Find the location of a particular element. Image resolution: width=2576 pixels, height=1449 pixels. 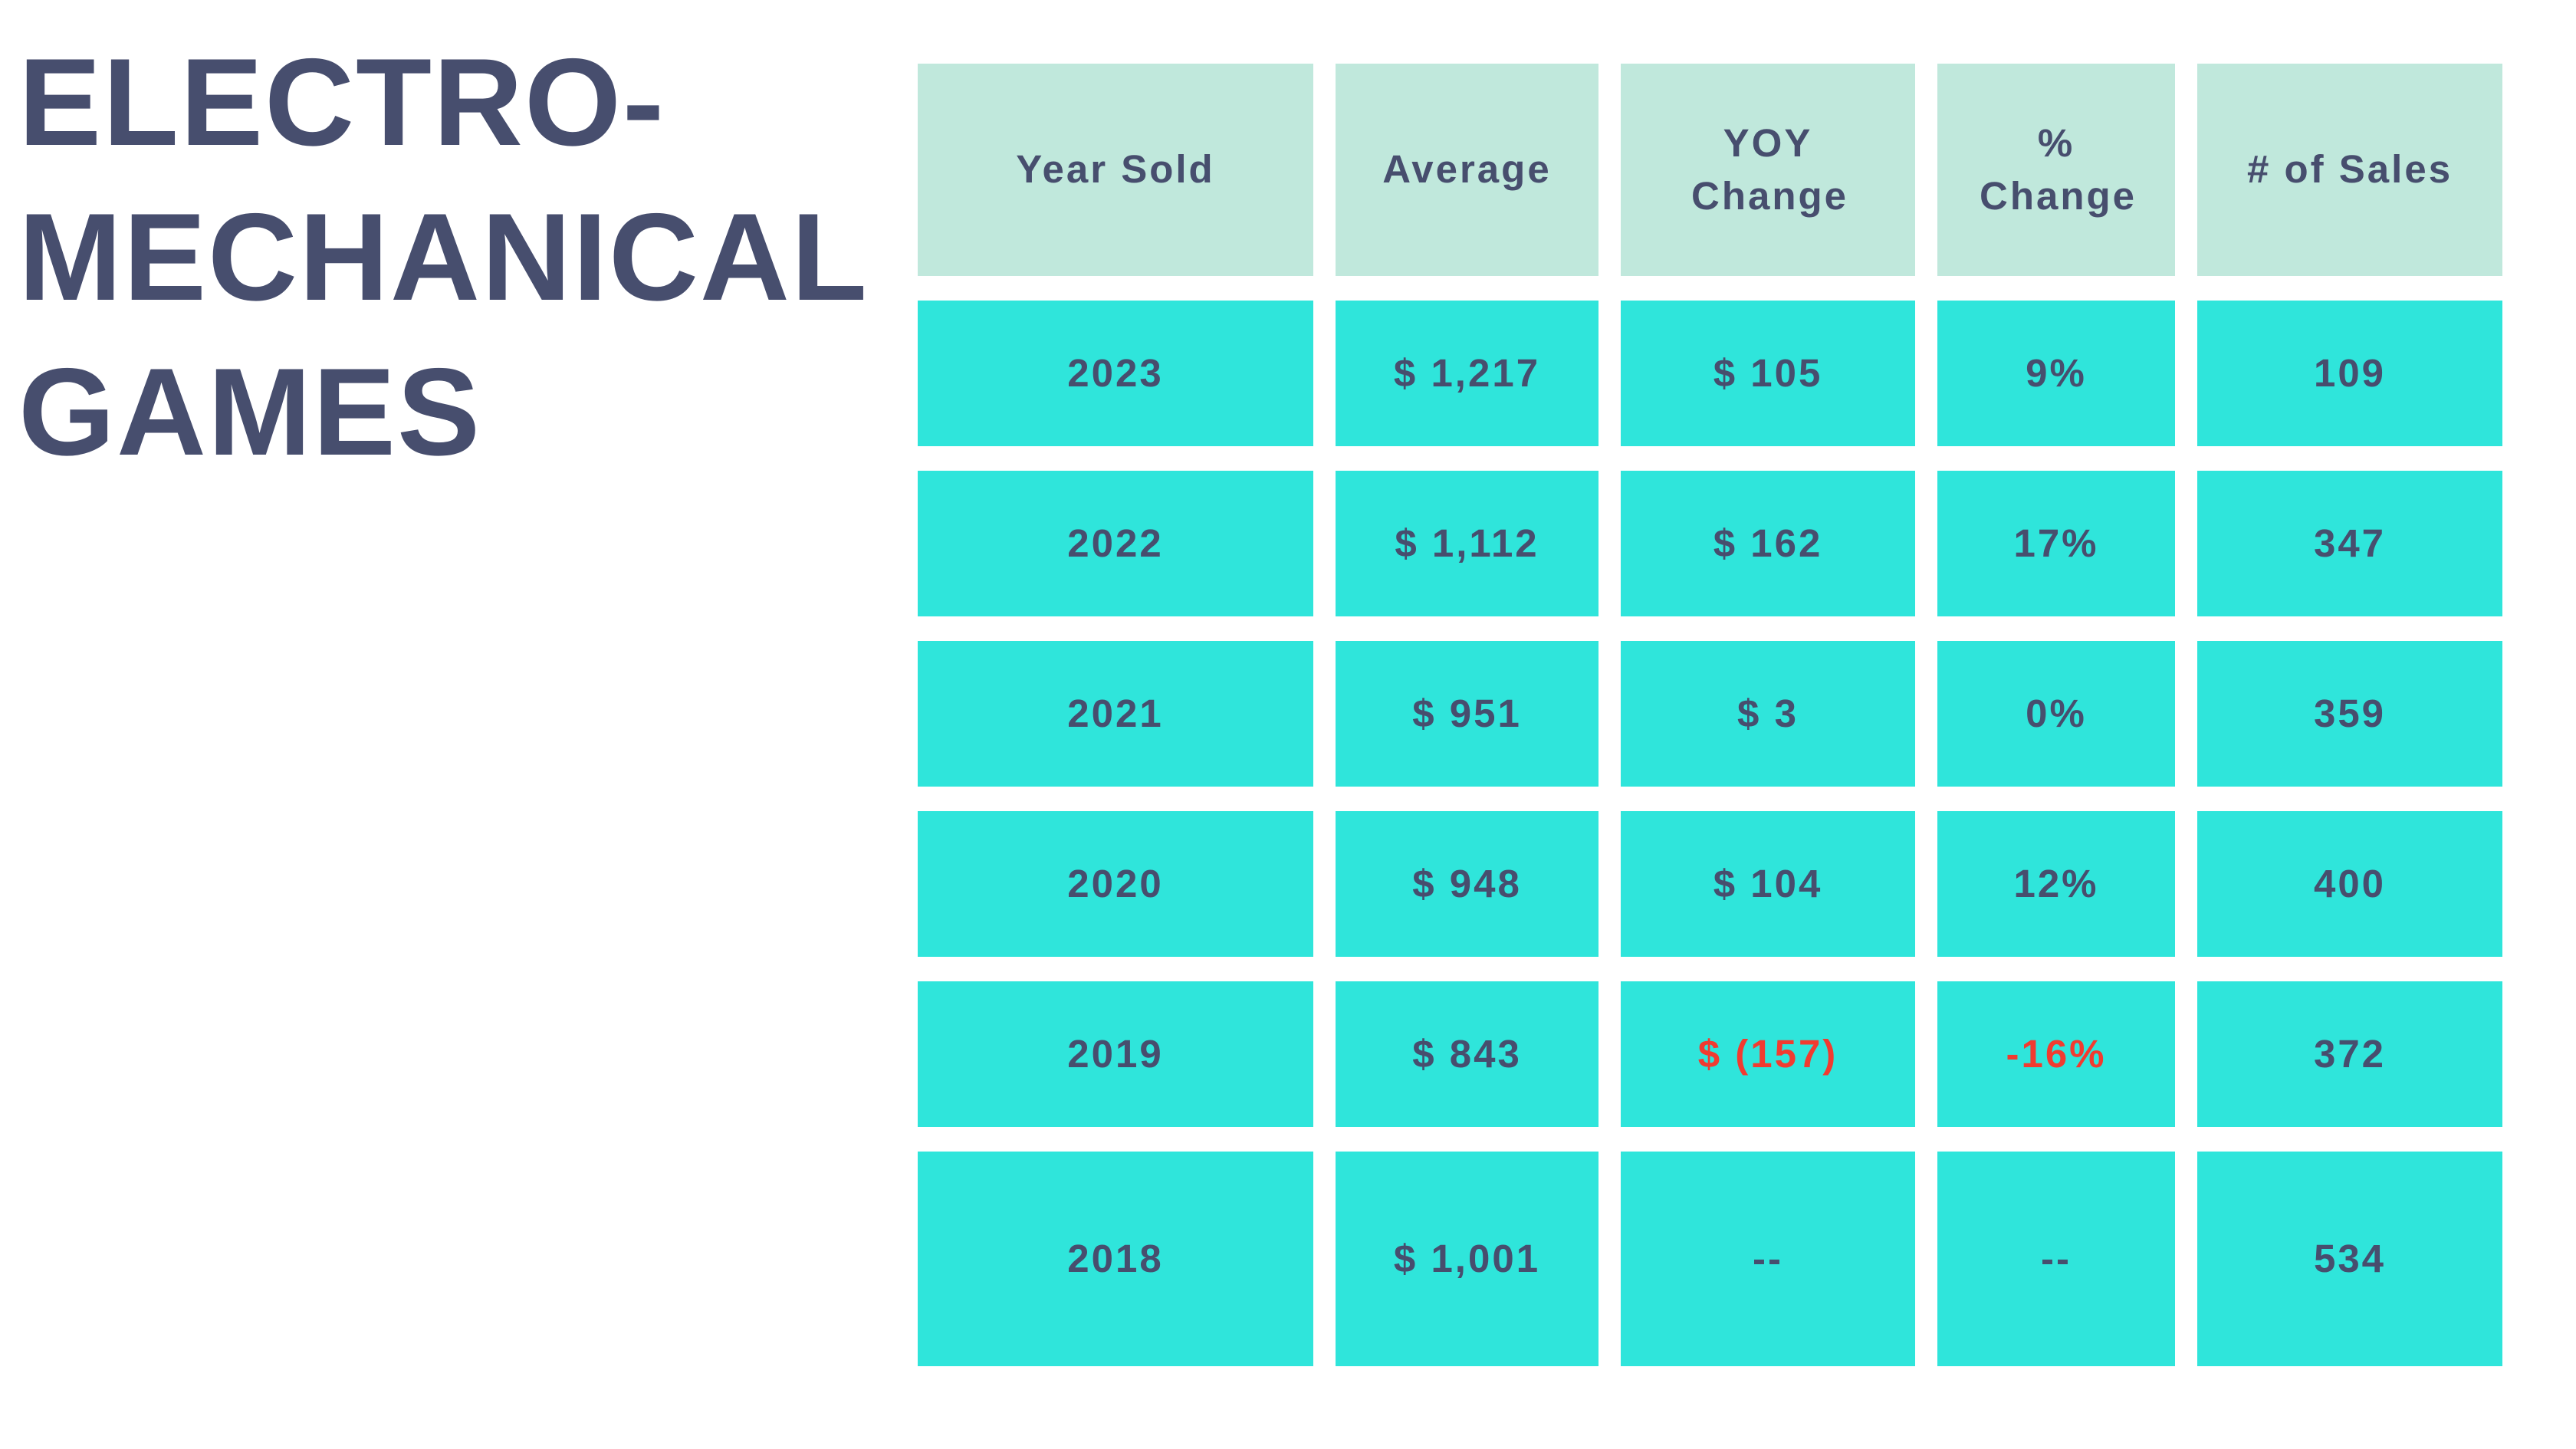

table-cell-year: 2023 is located at coordinates (1115, 373).